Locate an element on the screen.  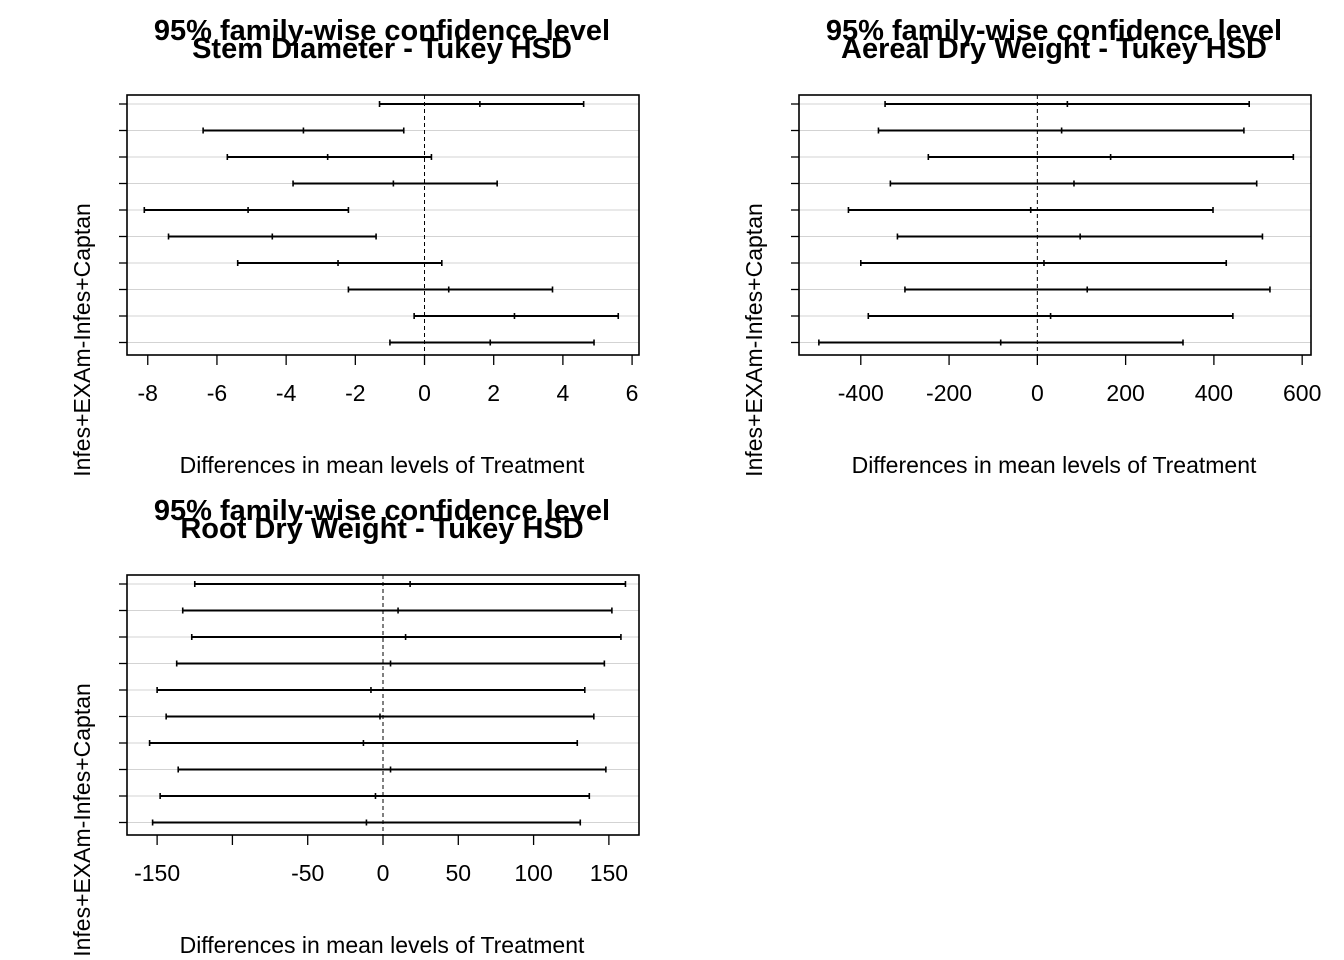
panel-3-plot-area: -150 -50 0 50 100 150 is located at coordinates (379, 730).